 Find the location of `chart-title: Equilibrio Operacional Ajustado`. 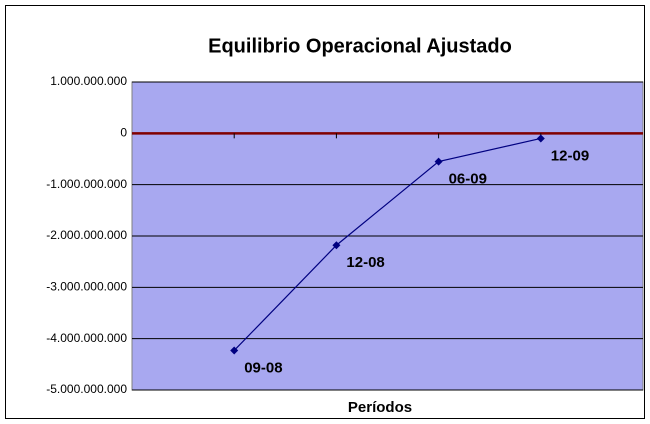

chart-title: Equilibrio Operacional Ajustado is located at coordinates (360, 46).